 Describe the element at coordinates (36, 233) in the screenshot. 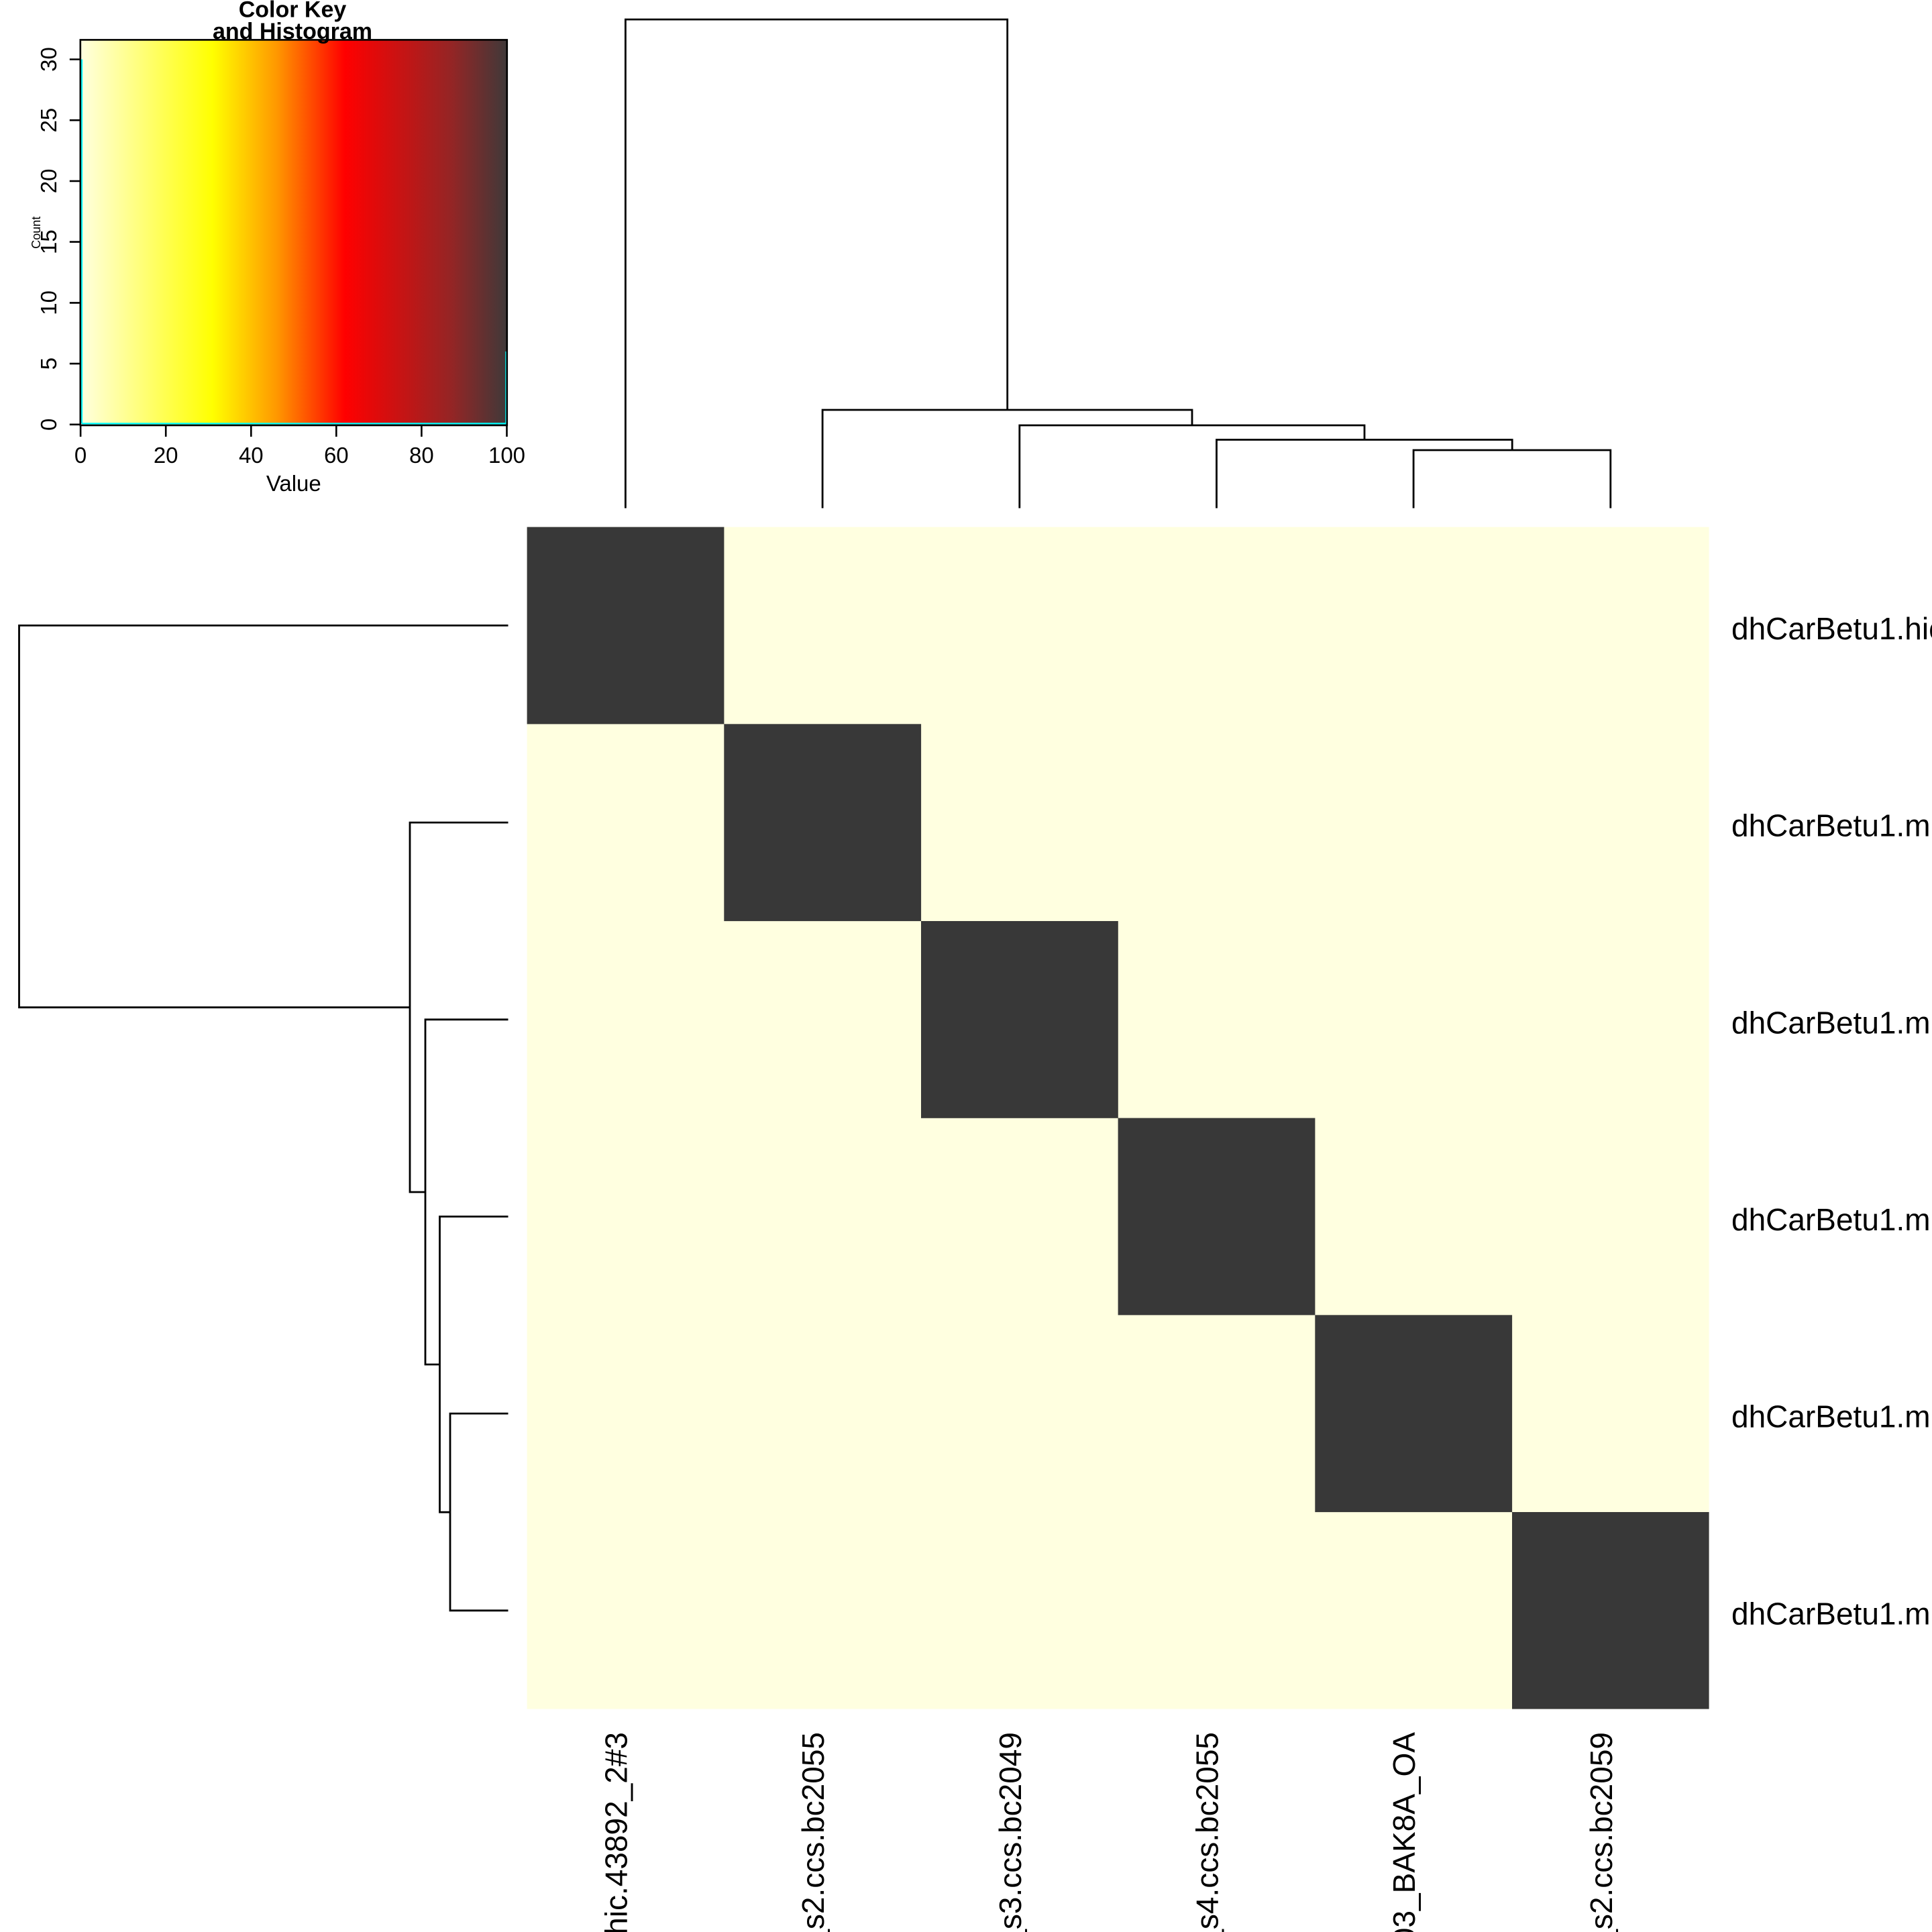

I see `svg-text: Count` at that location.